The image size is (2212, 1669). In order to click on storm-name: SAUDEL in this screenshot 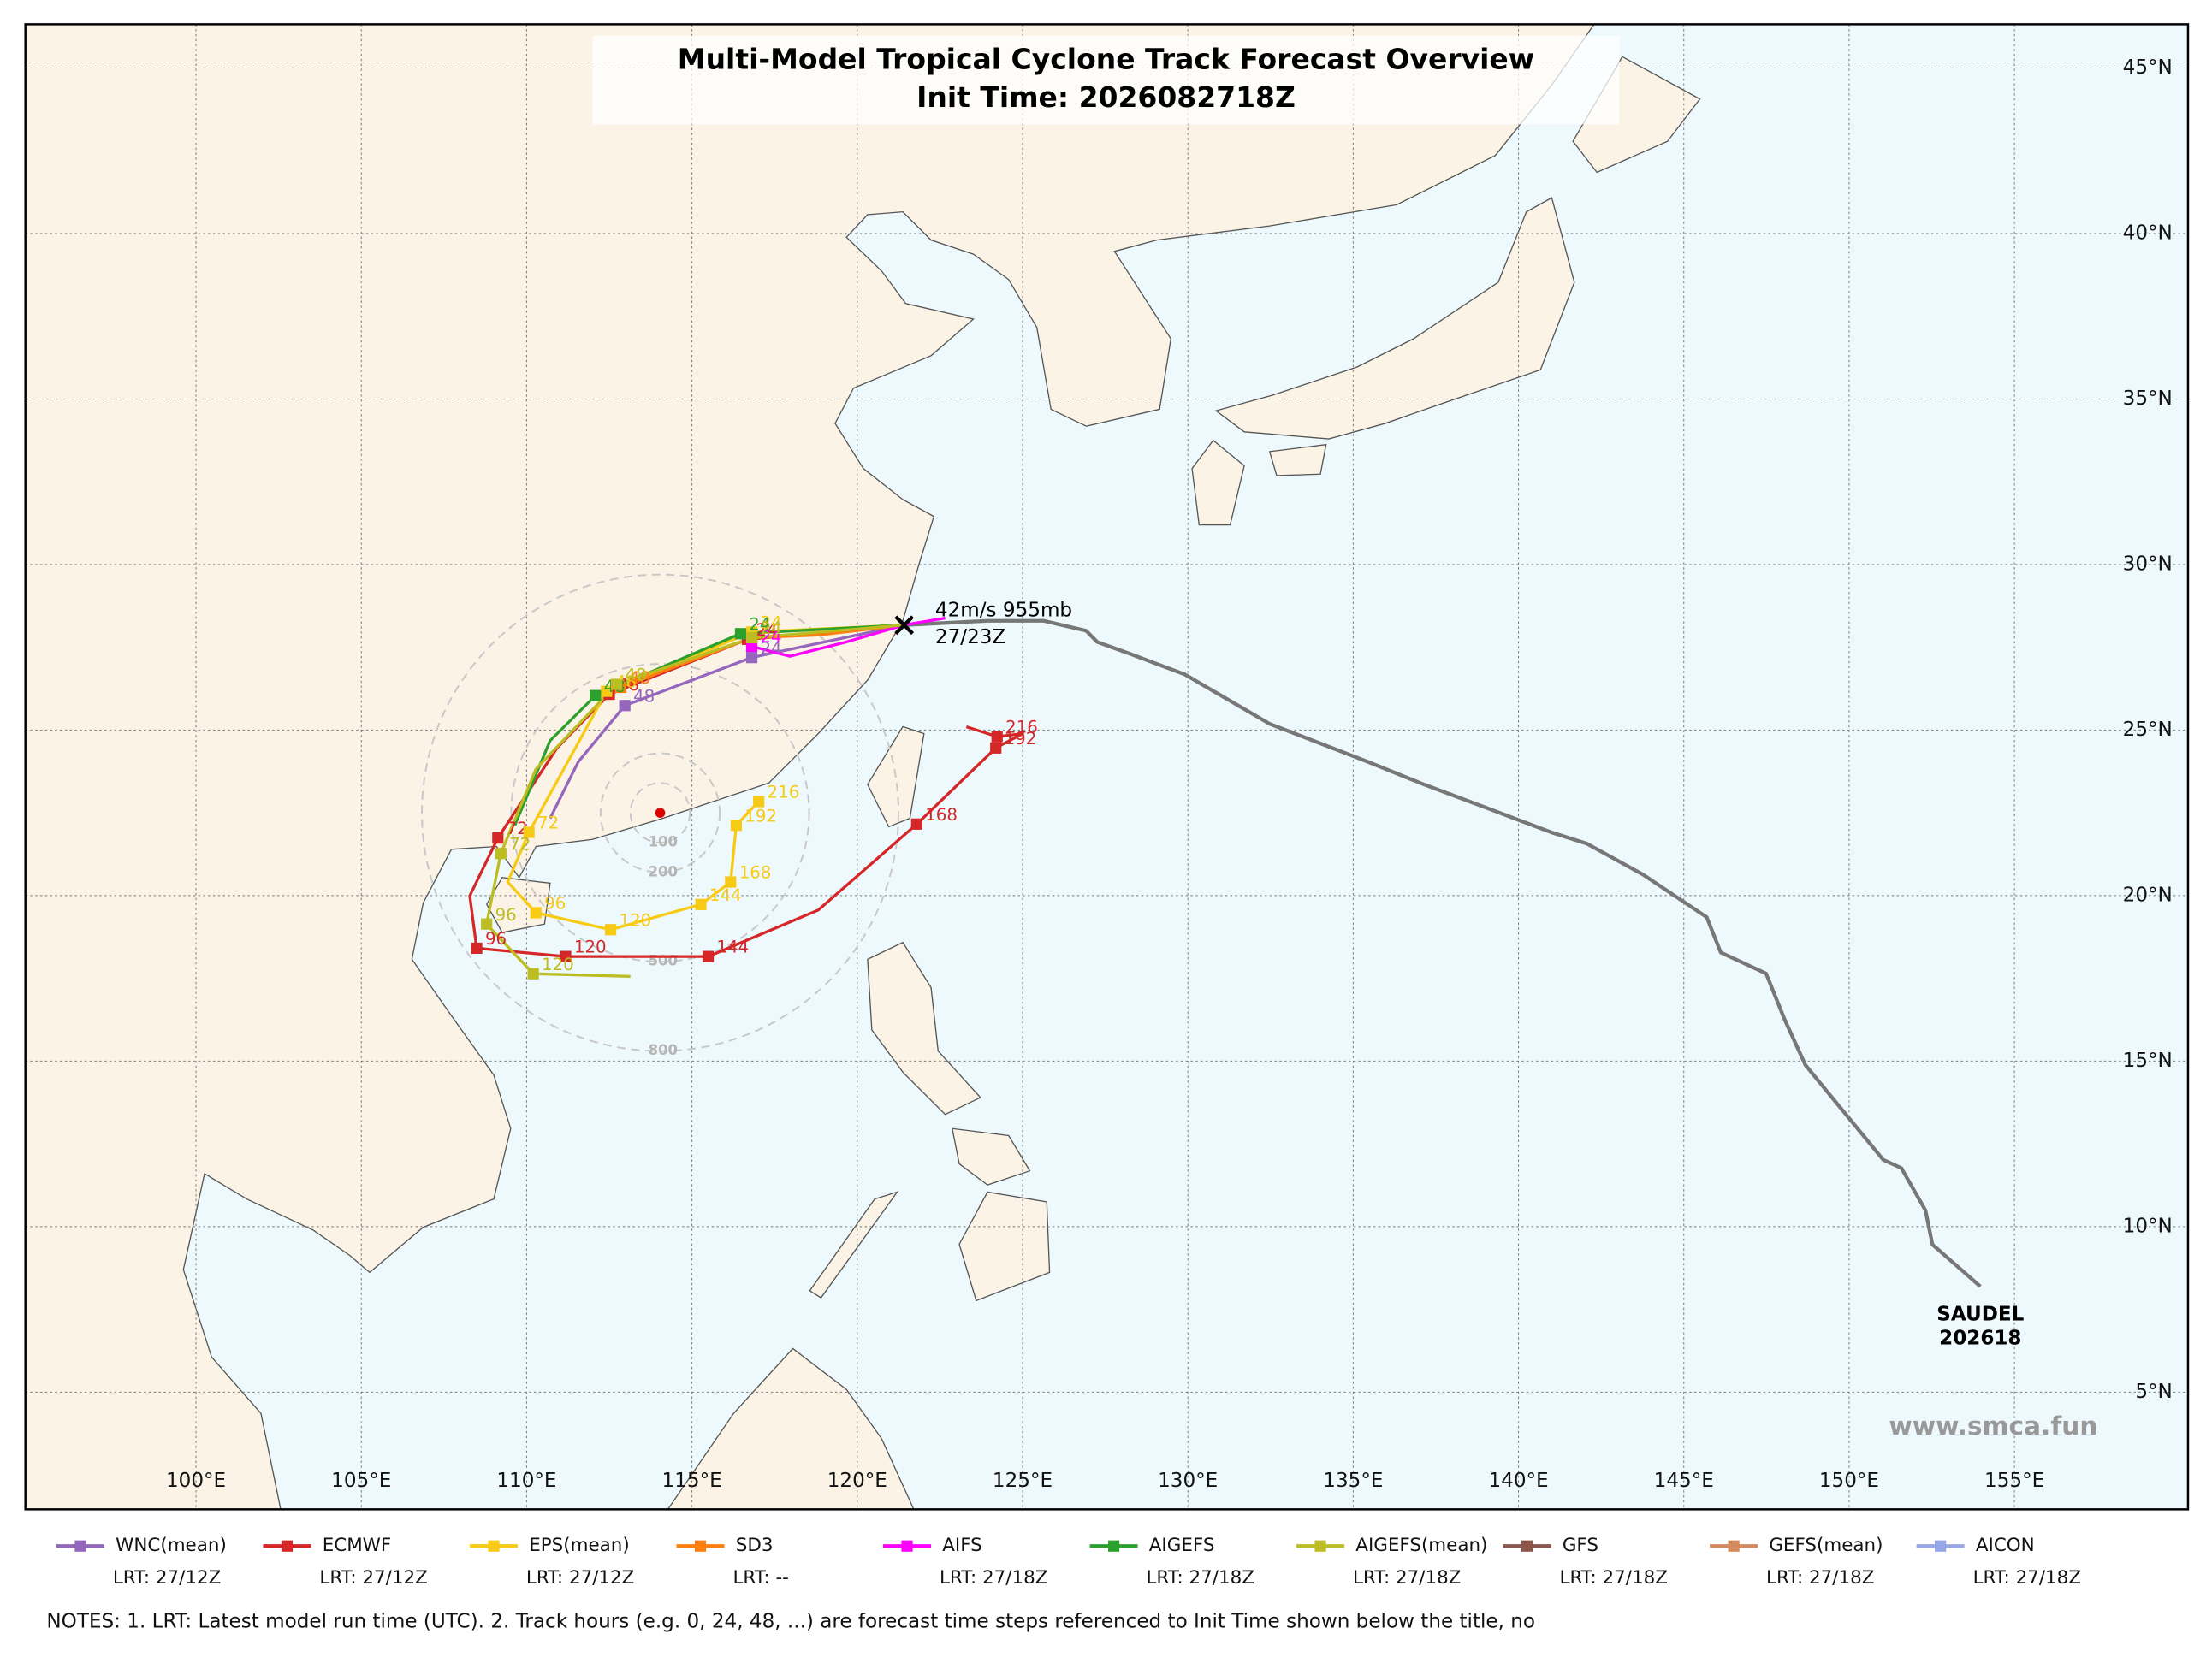, I will do `click(1980, 1314)`.